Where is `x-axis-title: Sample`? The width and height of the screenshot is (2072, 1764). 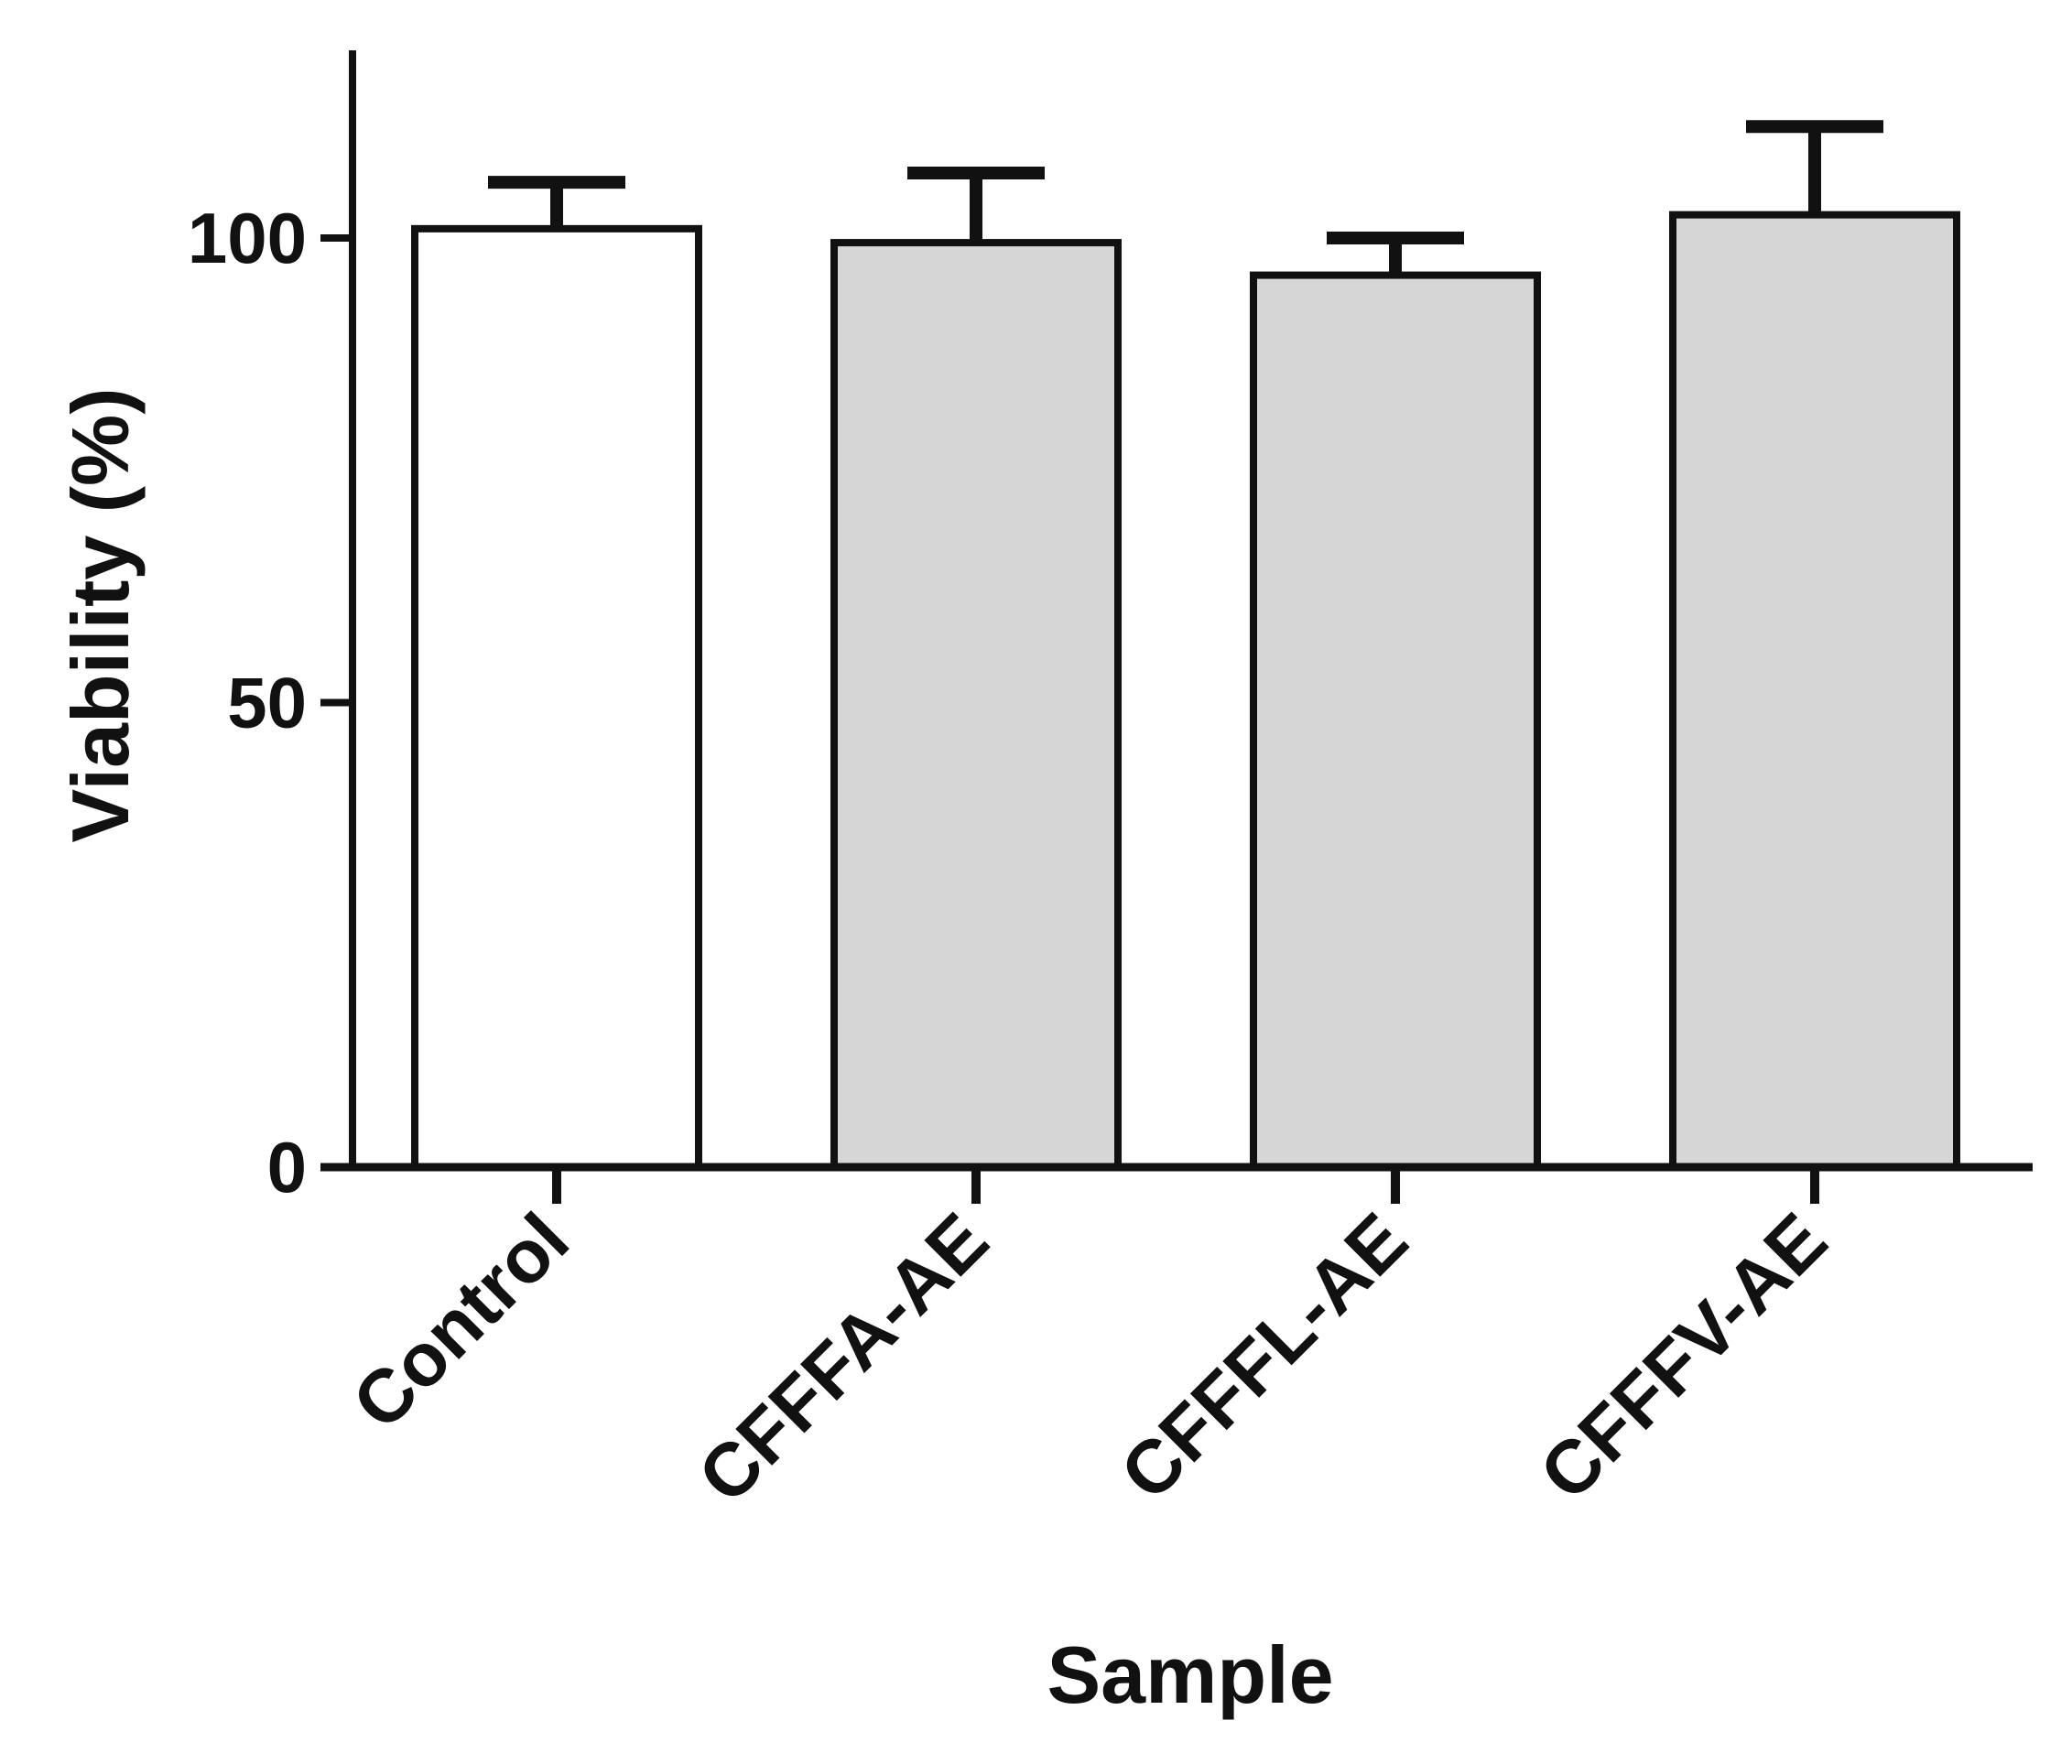
x-axis-title: Sample is located at coordinates (1190, 1674).